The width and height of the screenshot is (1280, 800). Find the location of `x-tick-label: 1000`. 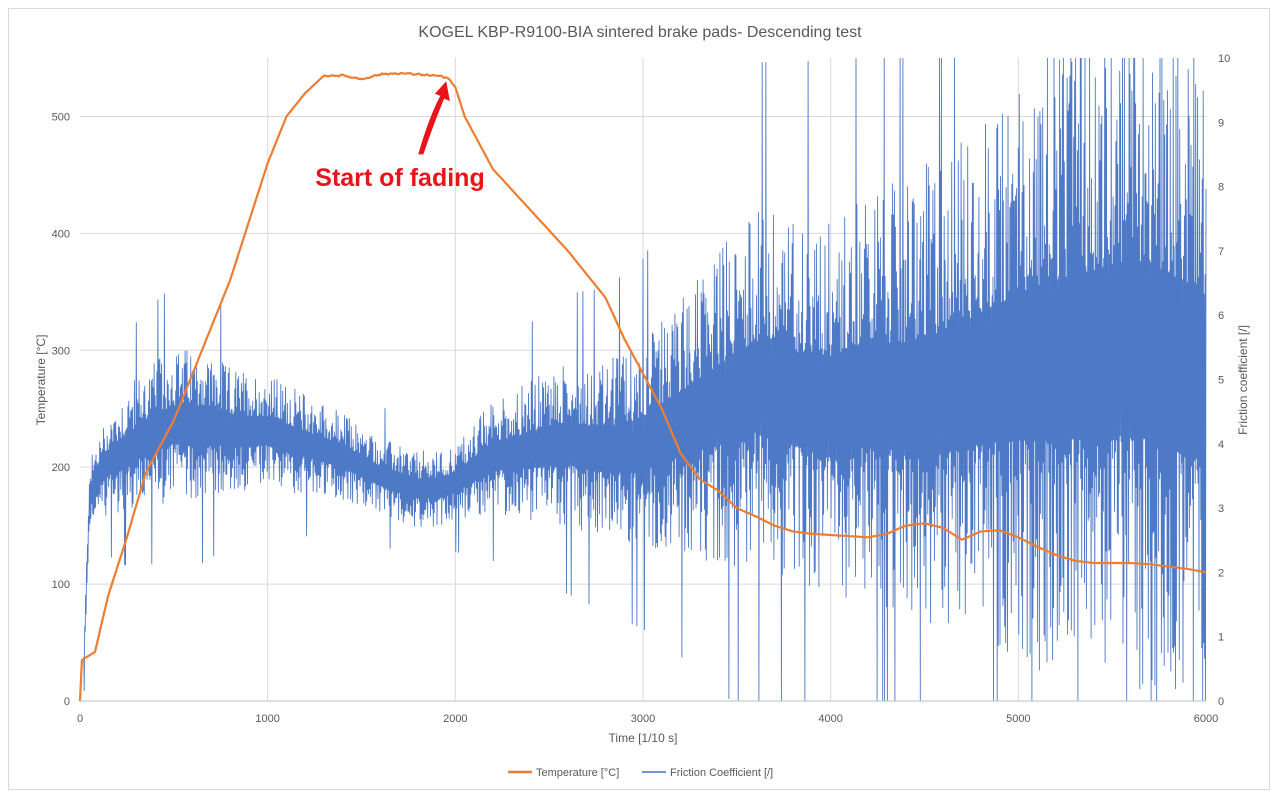

x-tick-label: 1000 is located at coordinates (267, 719).